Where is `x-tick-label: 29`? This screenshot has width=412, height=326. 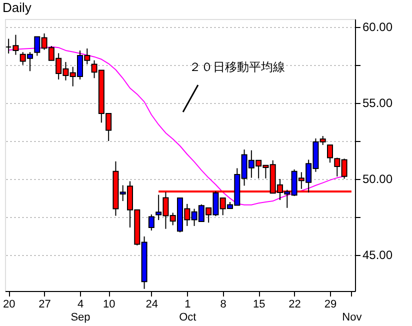
x-tick-label: 29 is located at coordinates (330, 304).